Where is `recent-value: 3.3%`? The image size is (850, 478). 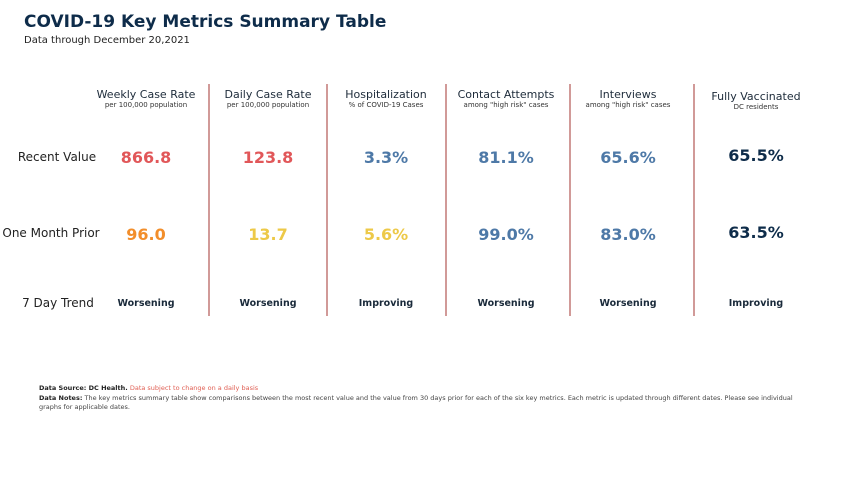
recent-value: 3.3% is located at coordinates (386, 157).